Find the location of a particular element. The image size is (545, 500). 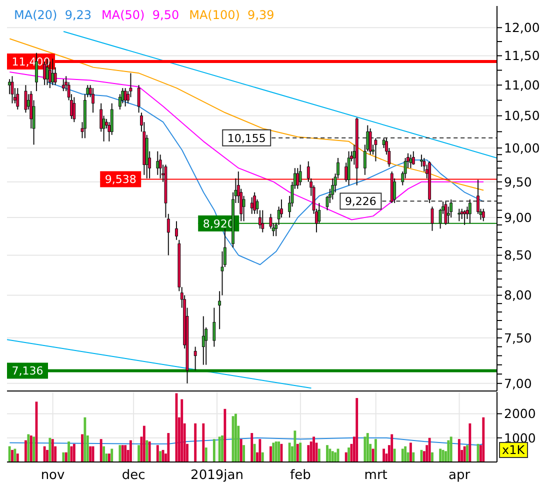

x-tick-label: apr is located at coordinates (459, 476).